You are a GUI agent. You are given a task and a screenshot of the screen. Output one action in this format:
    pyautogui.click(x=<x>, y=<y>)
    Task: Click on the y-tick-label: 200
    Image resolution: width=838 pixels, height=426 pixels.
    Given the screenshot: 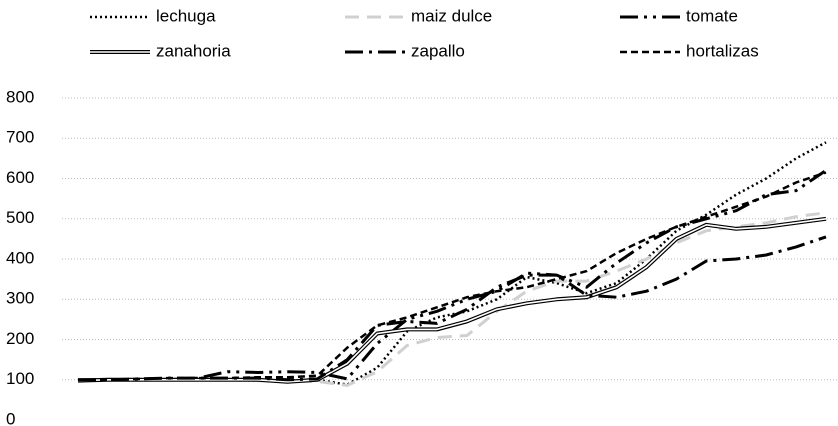 What is the action you would take?
    pyautogui.click(x=20, y=338)
    